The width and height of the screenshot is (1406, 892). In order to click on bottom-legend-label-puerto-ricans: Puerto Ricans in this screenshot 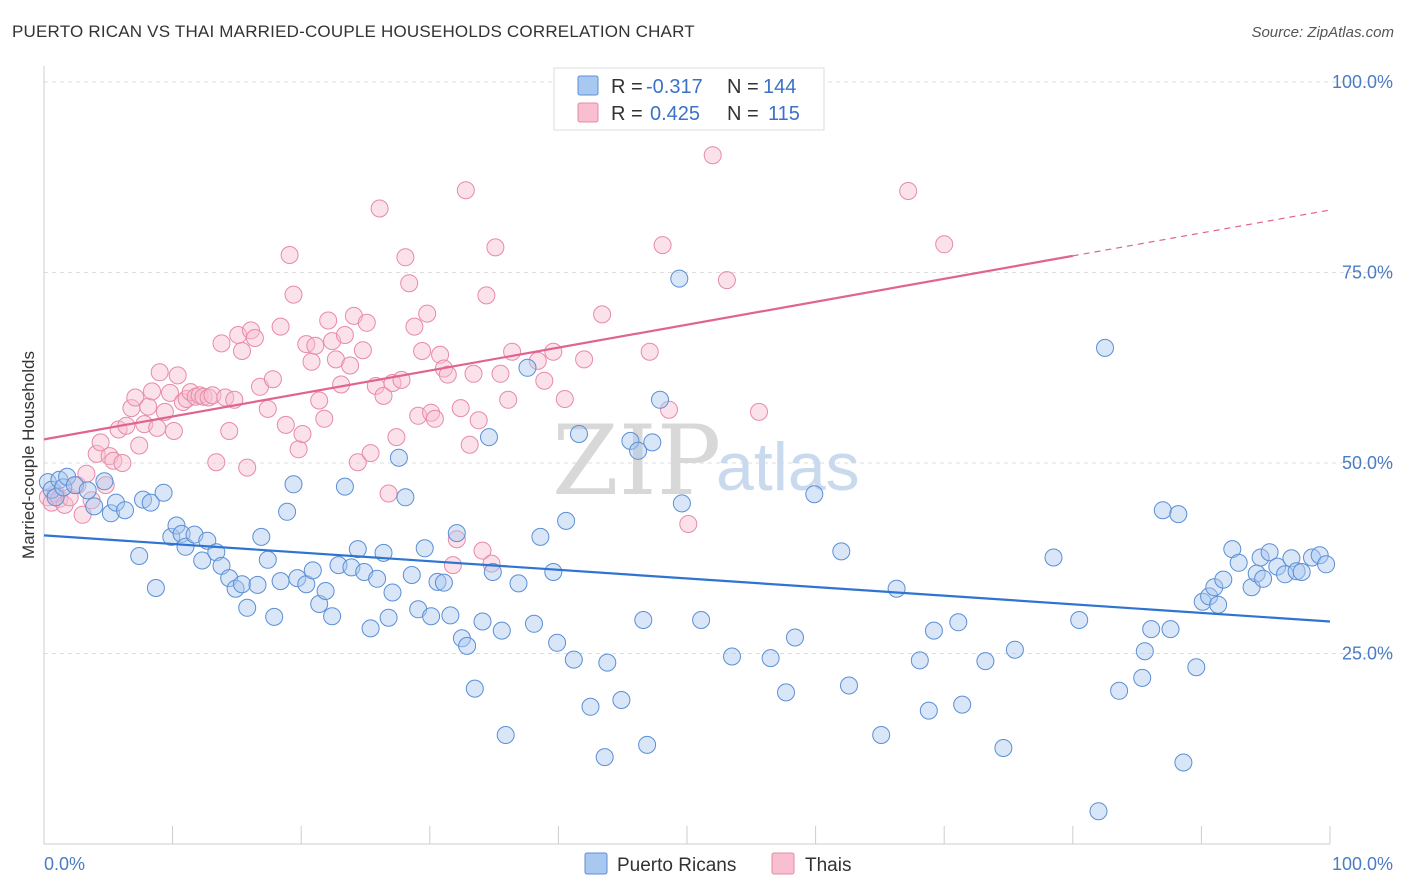, I will do `click(676, 865)`.